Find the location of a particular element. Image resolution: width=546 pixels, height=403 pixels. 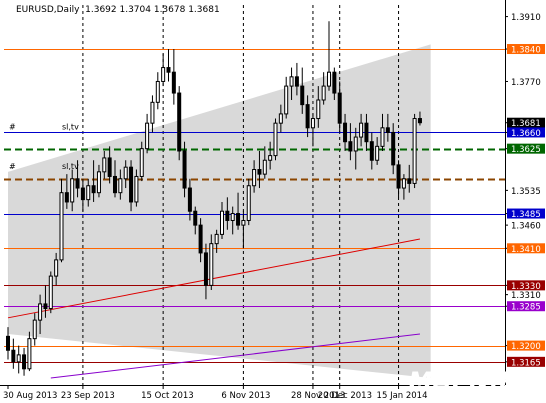

price-tick-label: 1.3485 is located at coordinates (526, 215).